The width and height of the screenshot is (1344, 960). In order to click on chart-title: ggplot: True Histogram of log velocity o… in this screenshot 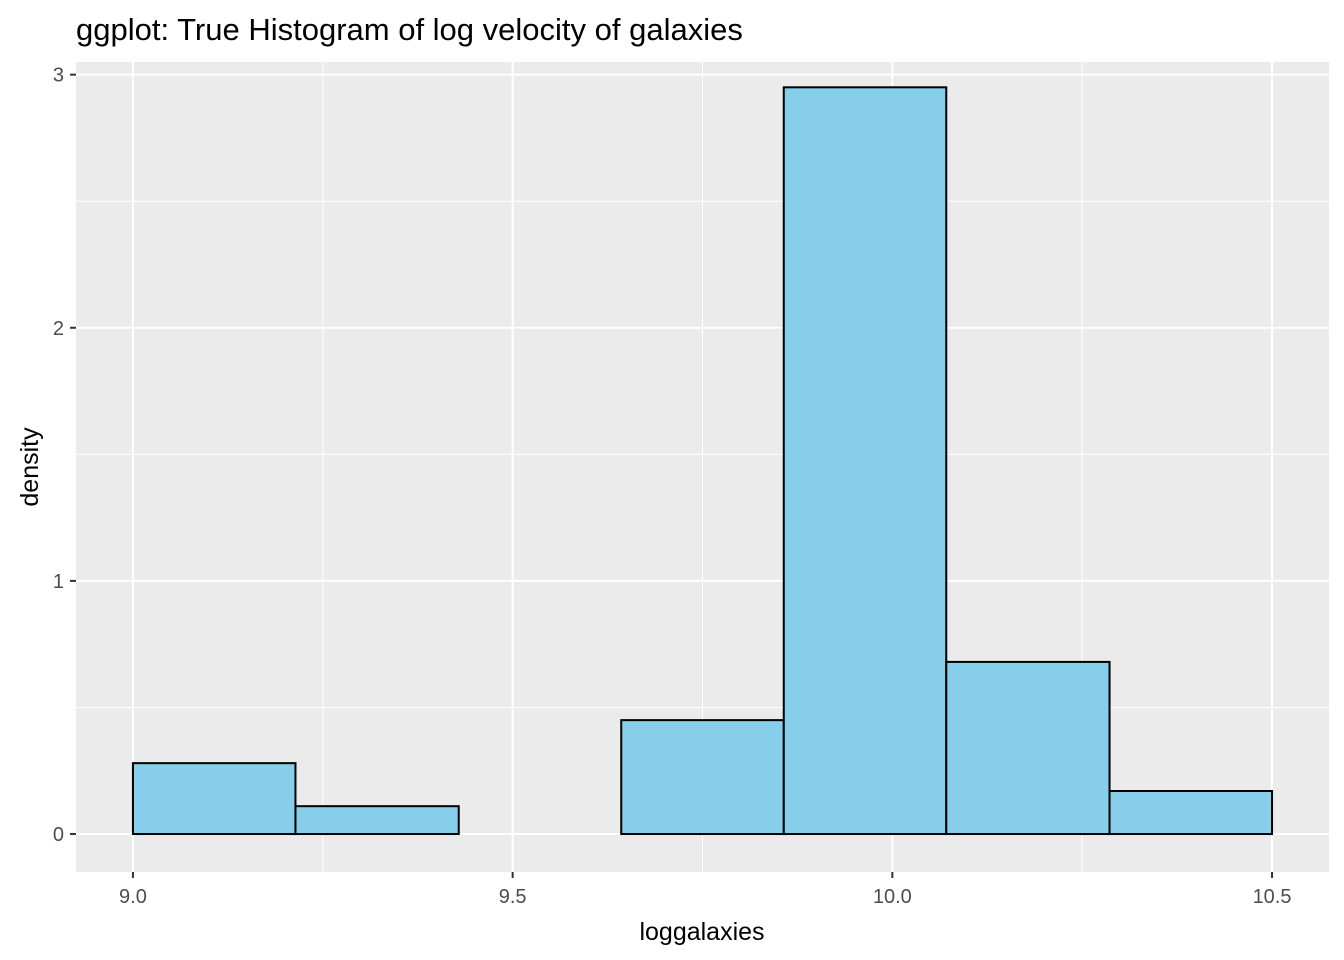, I will do `click(409, 29)`.